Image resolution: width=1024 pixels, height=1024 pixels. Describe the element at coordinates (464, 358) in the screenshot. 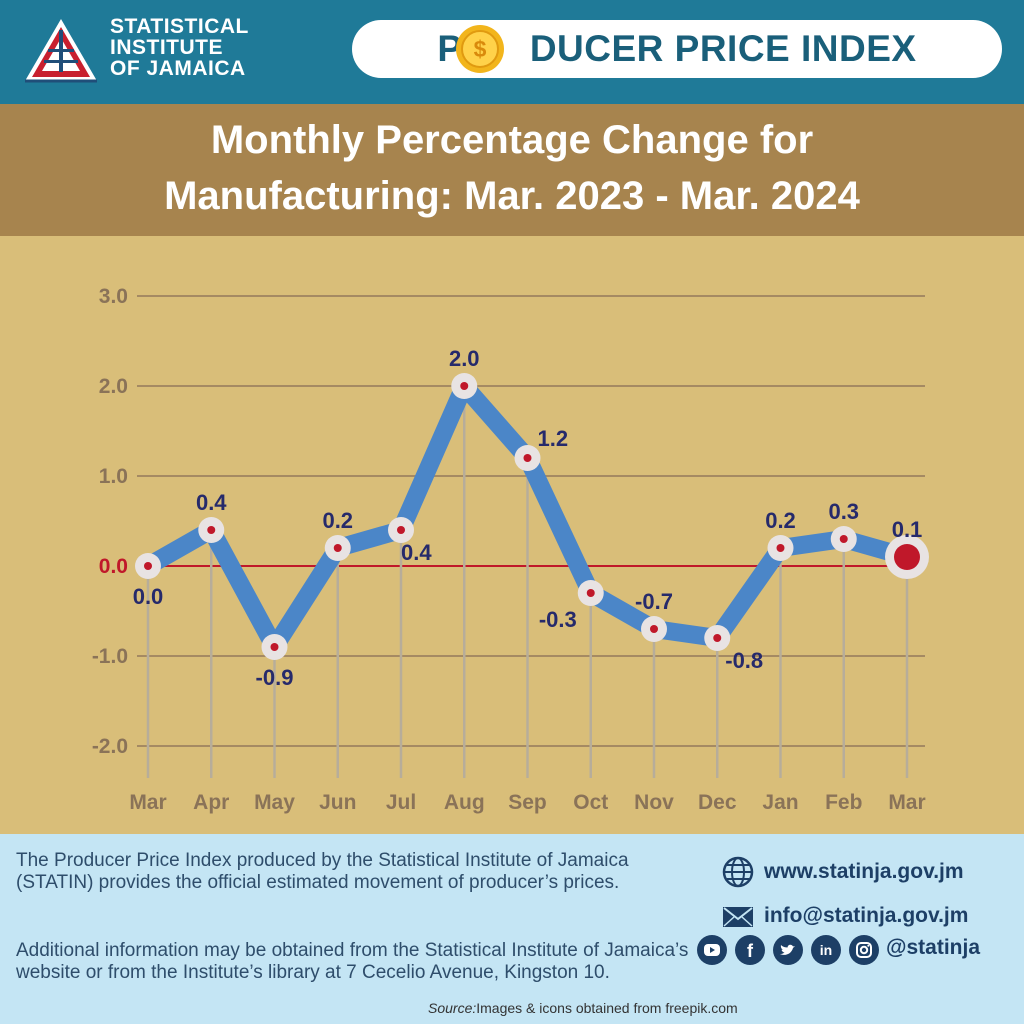

I see `data-label: 2.0` at that location.